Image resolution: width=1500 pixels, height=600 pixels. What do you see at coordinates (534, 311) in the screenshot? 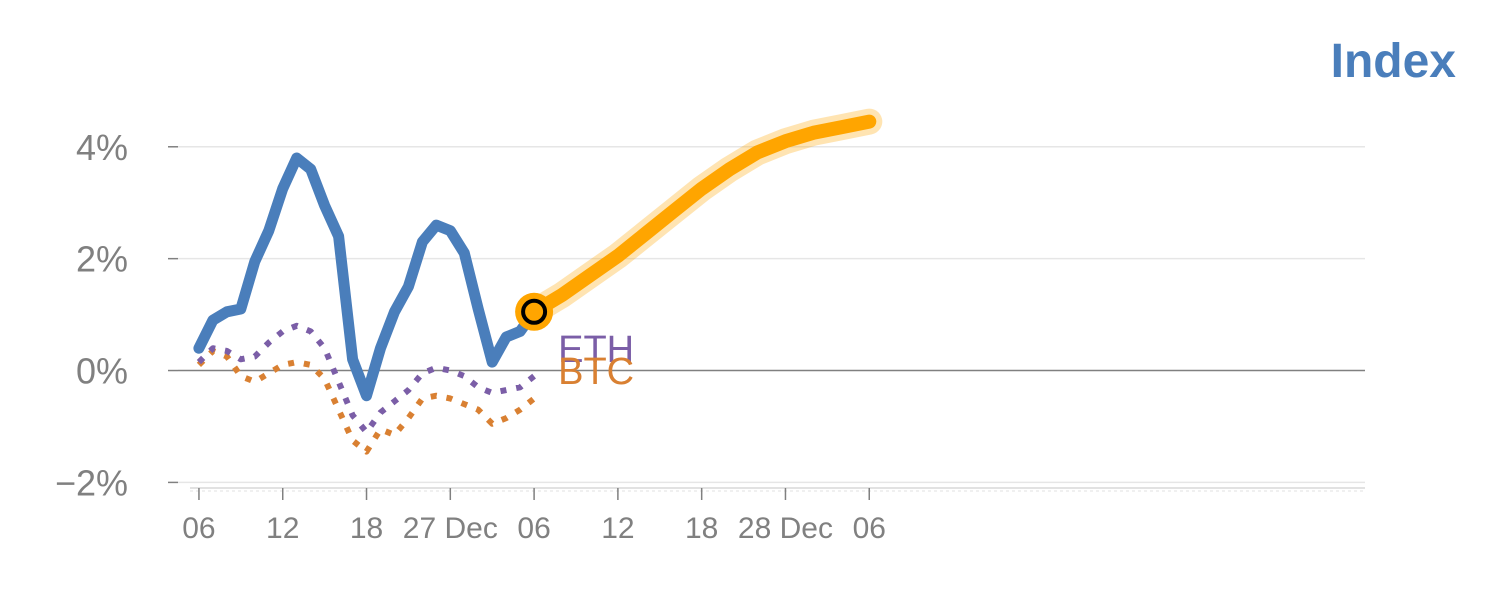
I see `current-point-marker` at bounding box center [534, 311].